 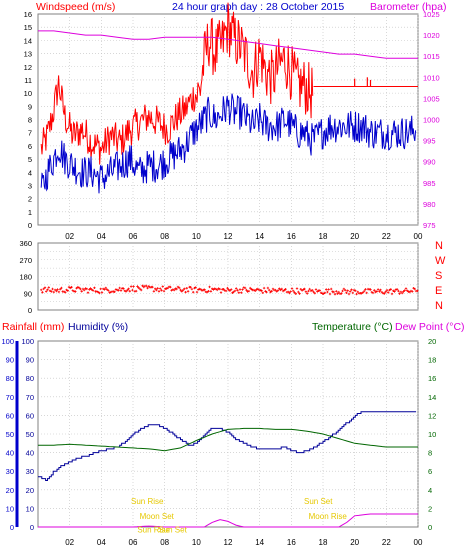 I want to click on temp-y-tick-label: 18, so click(x=432, y=360).